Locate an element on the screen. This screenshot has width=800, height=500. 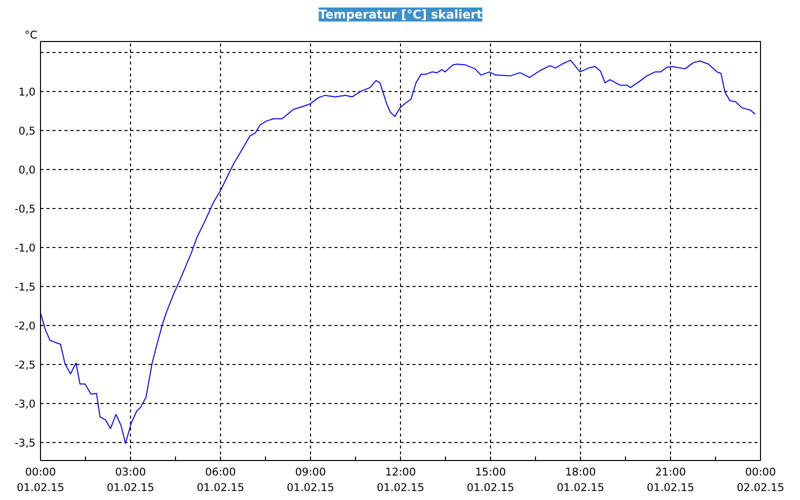
y-tick-label: 0,5 is located at coordinates (27, 131).